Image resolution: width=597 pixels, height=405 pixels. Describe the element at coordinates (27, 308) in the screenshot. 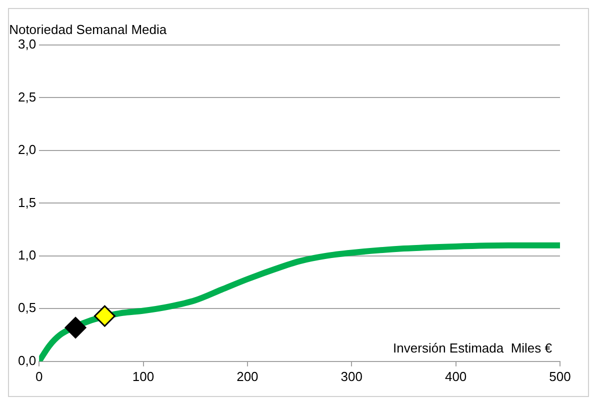

I see `y-tick-label: 0,5` at that location.